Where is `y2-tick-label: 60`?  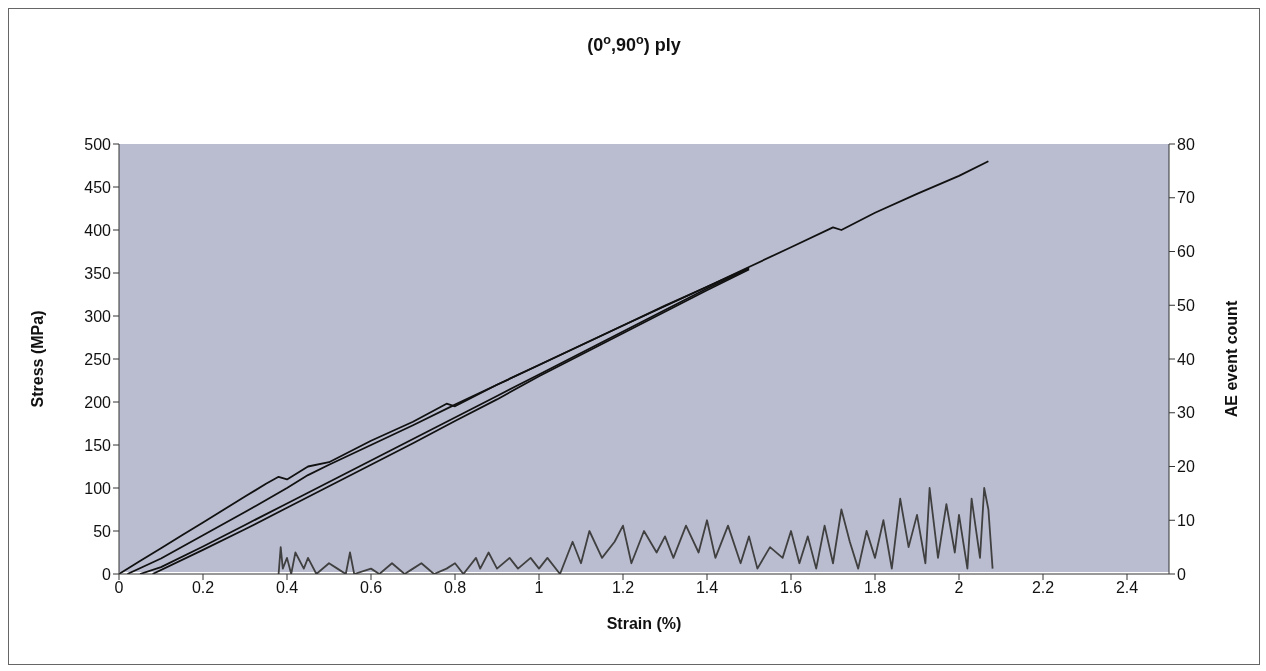
y2-tick-label: 60 is located at coordinates (1186, 252).